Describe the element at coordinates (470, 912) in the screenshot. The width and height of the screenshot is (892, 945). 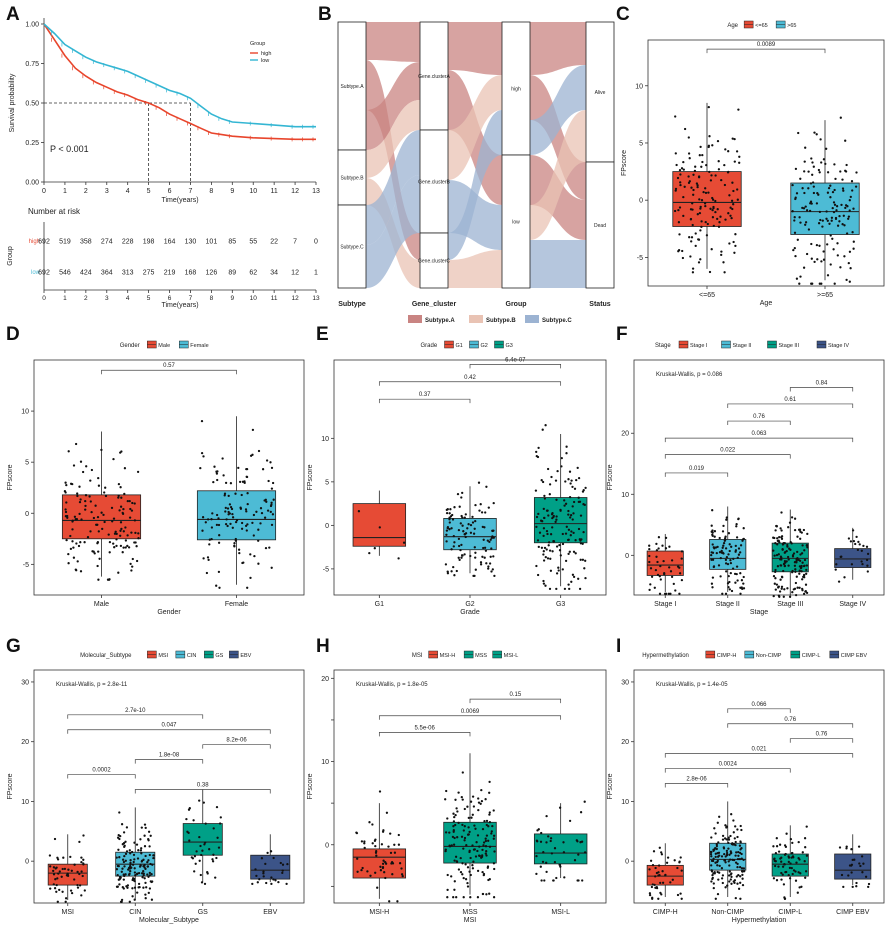
I see `box-x-tick-label: MSS` at that location.